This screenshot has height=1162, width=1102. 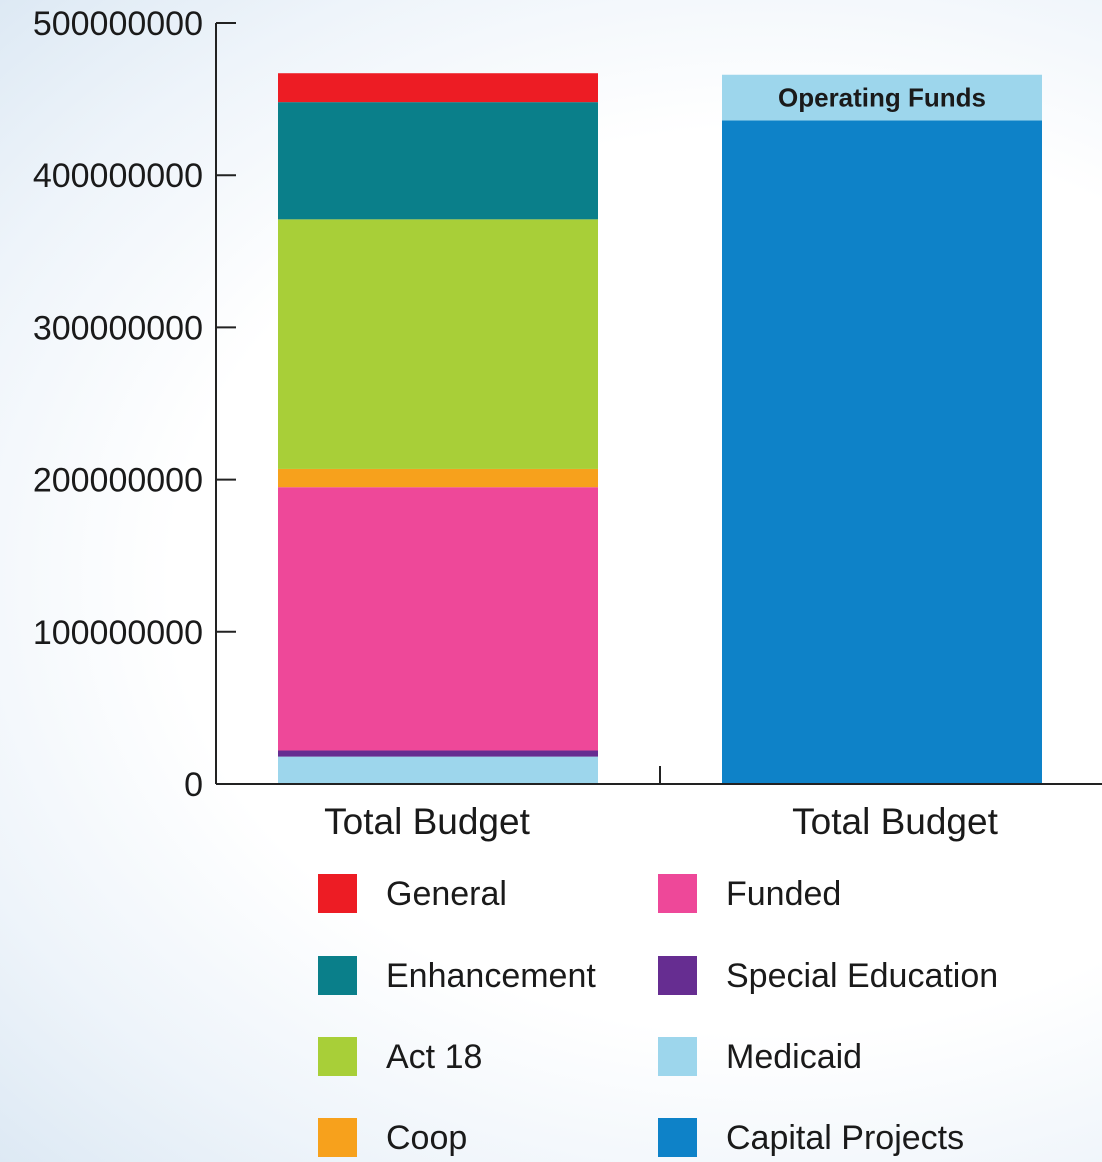 I want to click on bar-segment-label-operating-funds: Operating Funds, so click(x=882, y=98).